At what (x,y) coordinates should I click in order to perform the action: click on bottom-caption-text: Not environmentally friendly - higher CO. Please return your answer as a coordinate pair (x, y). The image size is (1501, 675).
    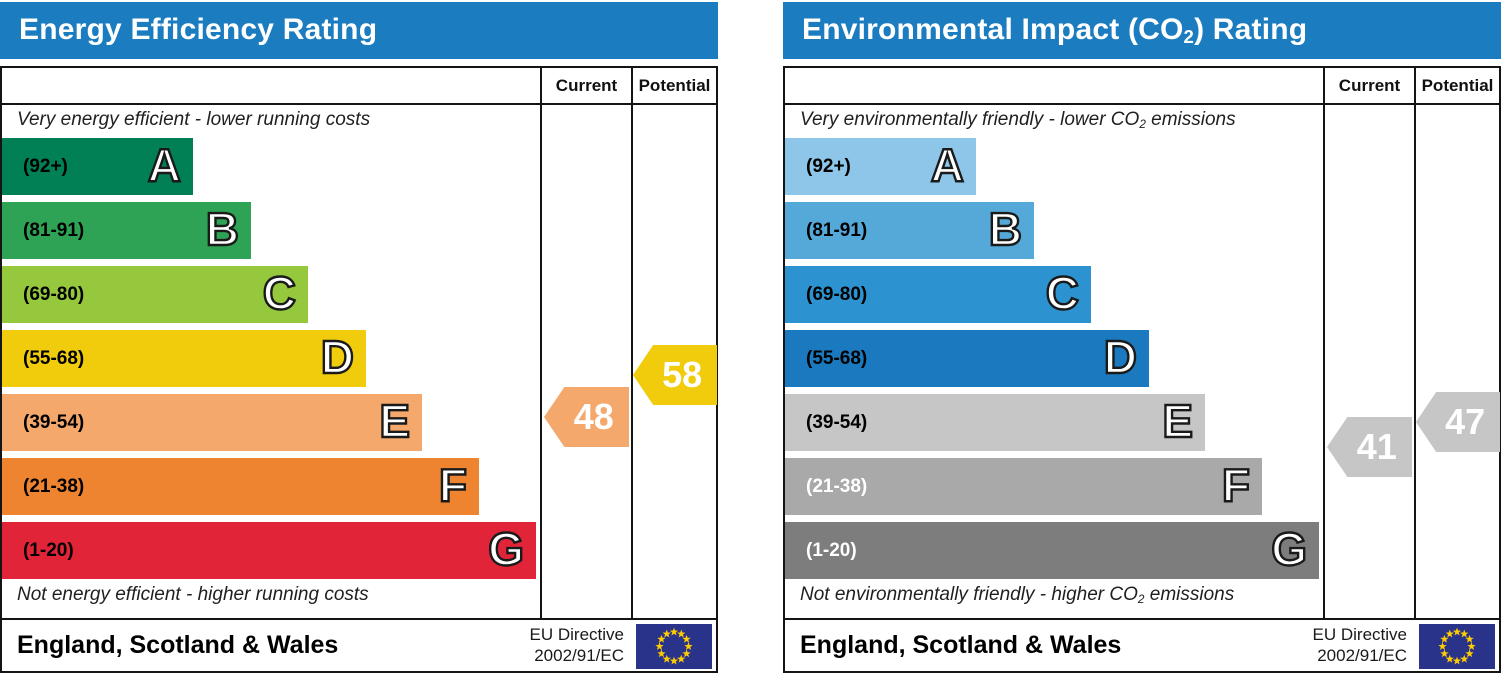
    Looking at the image, I should click on (969, 594).